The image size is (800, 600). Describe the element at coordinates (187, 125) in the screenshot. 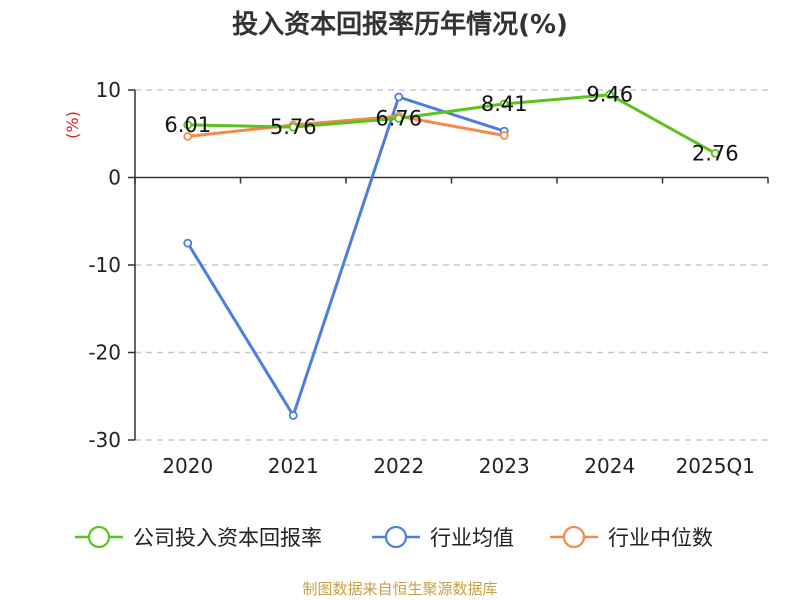

I see `data-label: 6.01` at that location.